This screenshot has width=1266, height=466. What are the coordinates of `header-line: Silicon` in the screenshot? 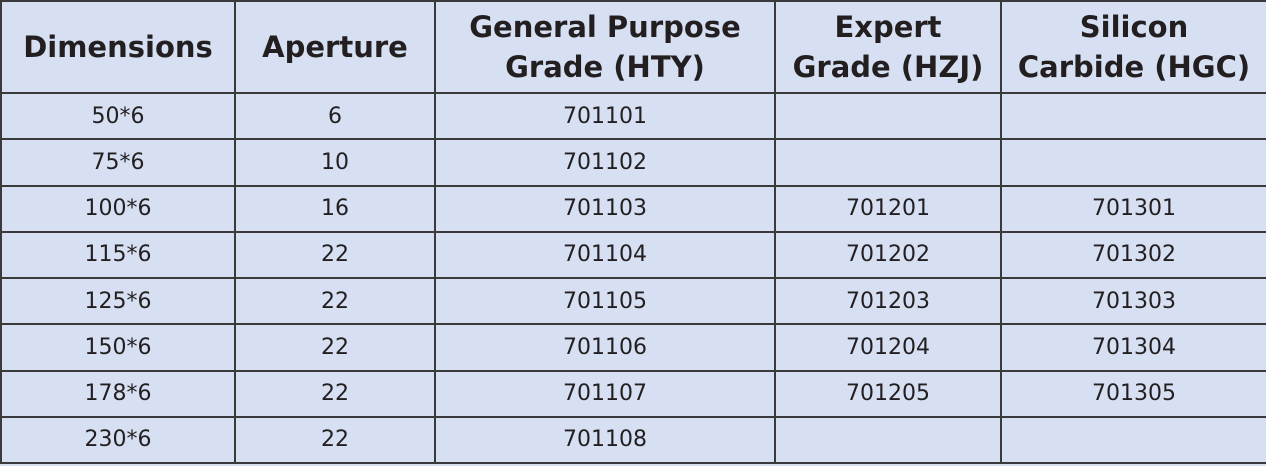 It's located at (1134, 27).